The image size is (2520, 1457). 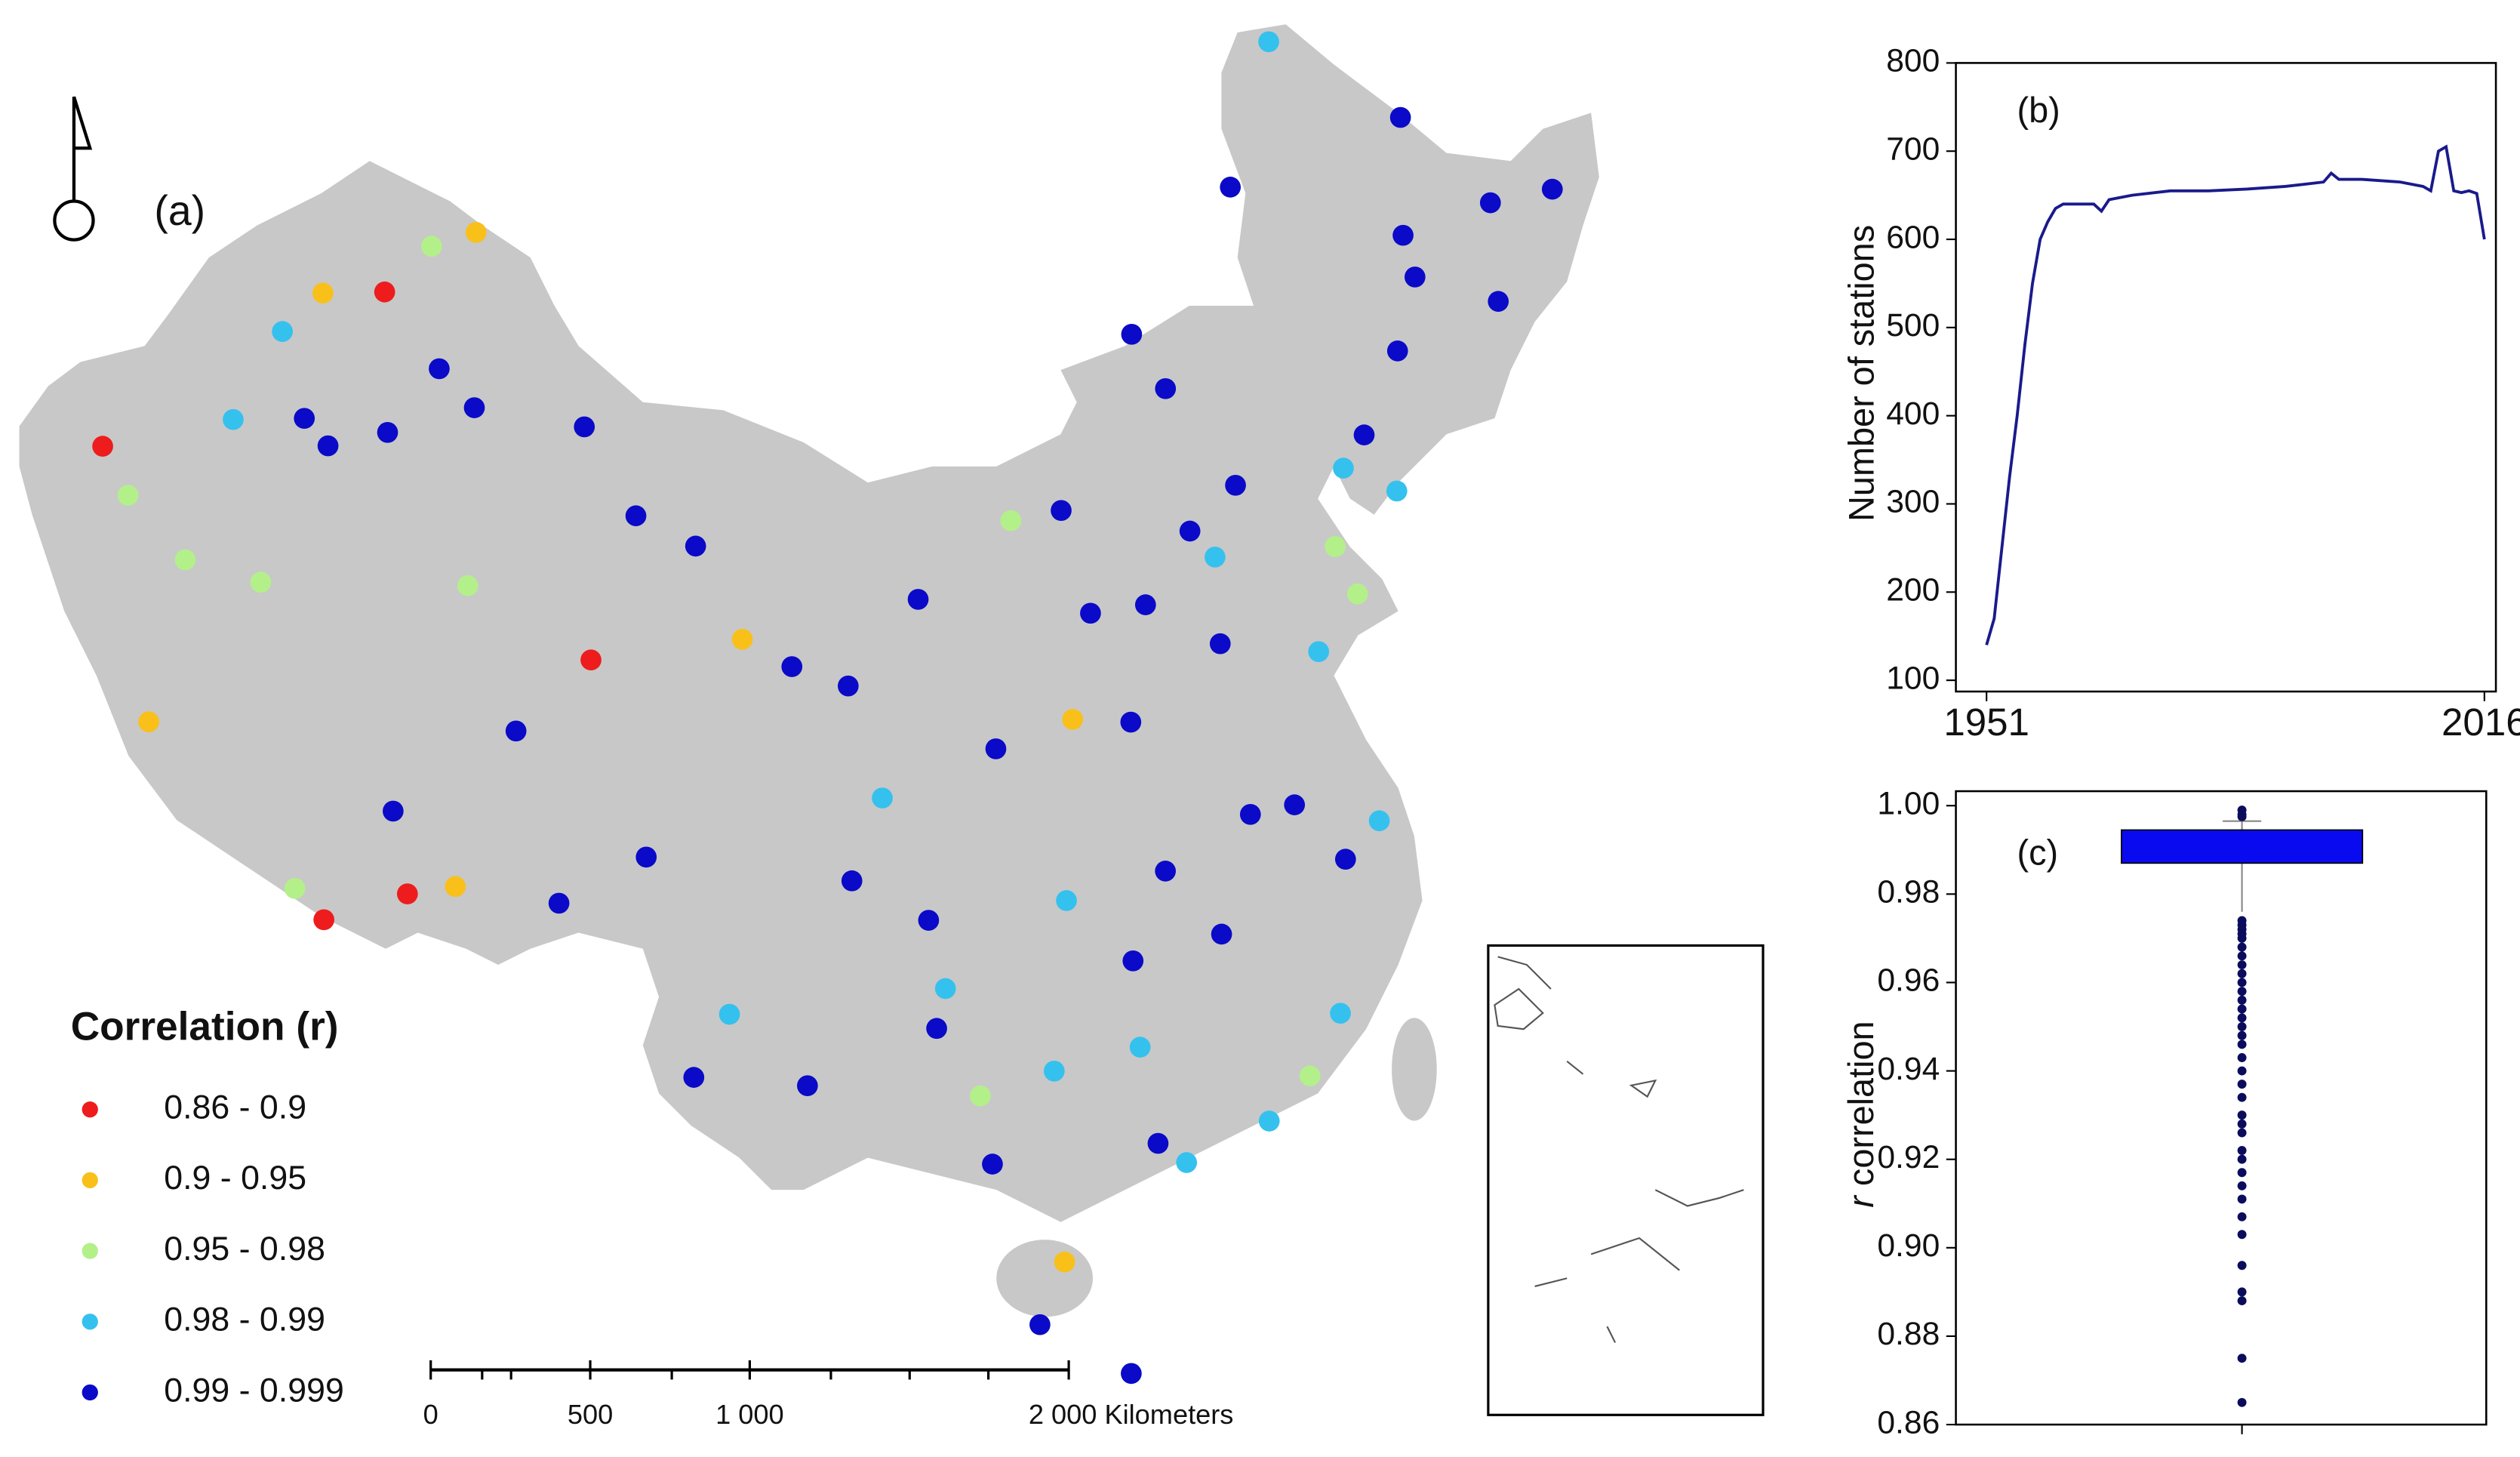 I want to click on panel-label: (c), so click(x=2038, y=853).